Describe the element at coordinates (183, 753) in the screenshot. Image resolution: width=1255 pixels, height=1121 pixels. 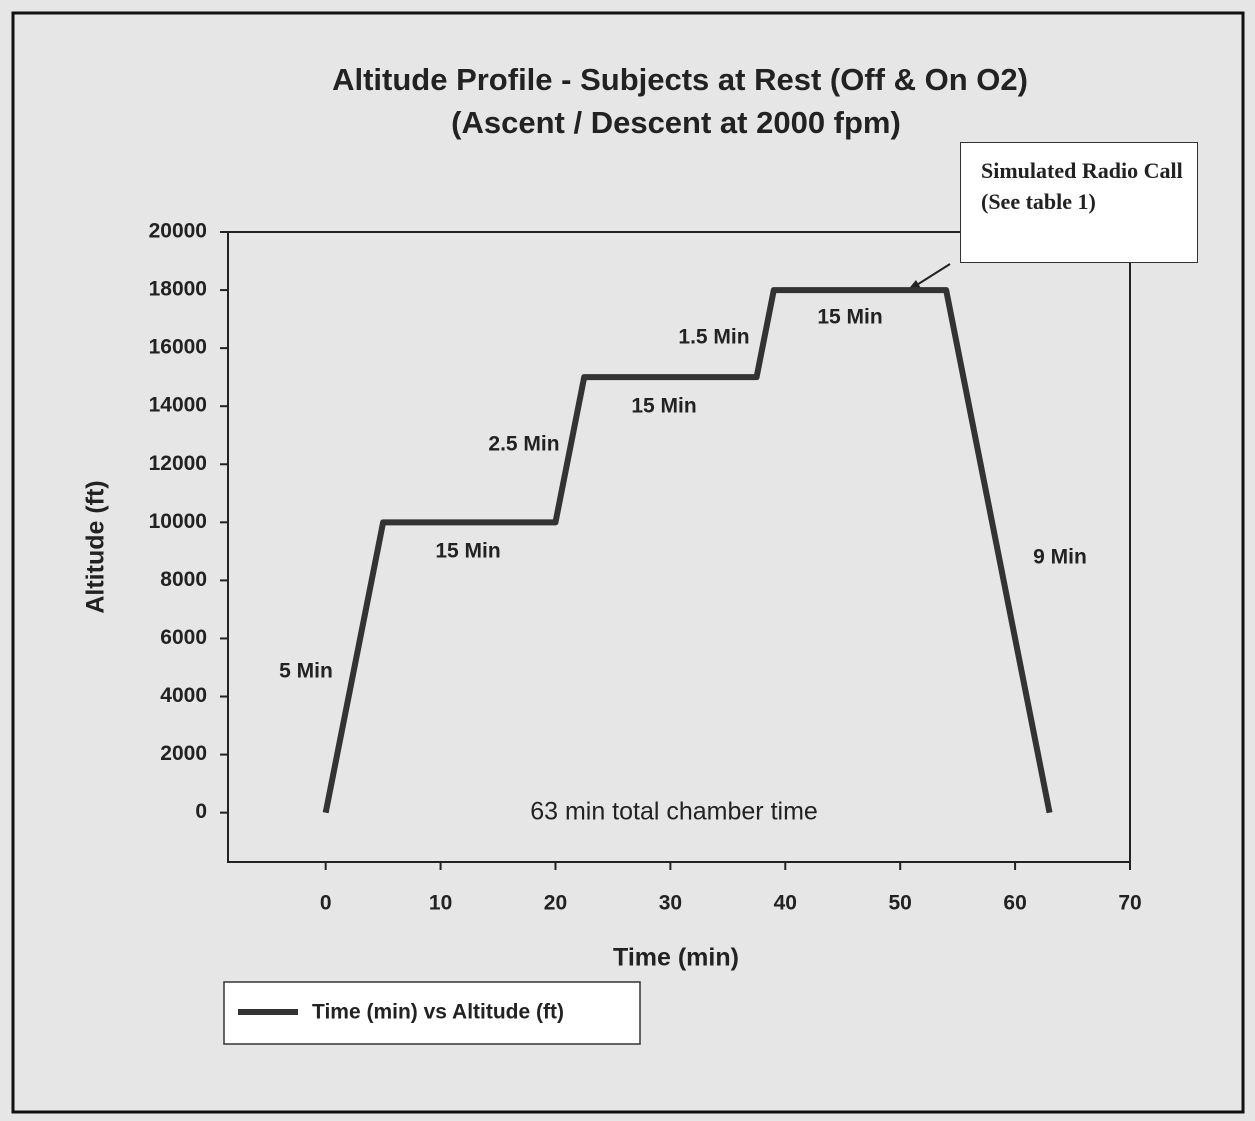
I see `y-tick-label: 2000` at that location.